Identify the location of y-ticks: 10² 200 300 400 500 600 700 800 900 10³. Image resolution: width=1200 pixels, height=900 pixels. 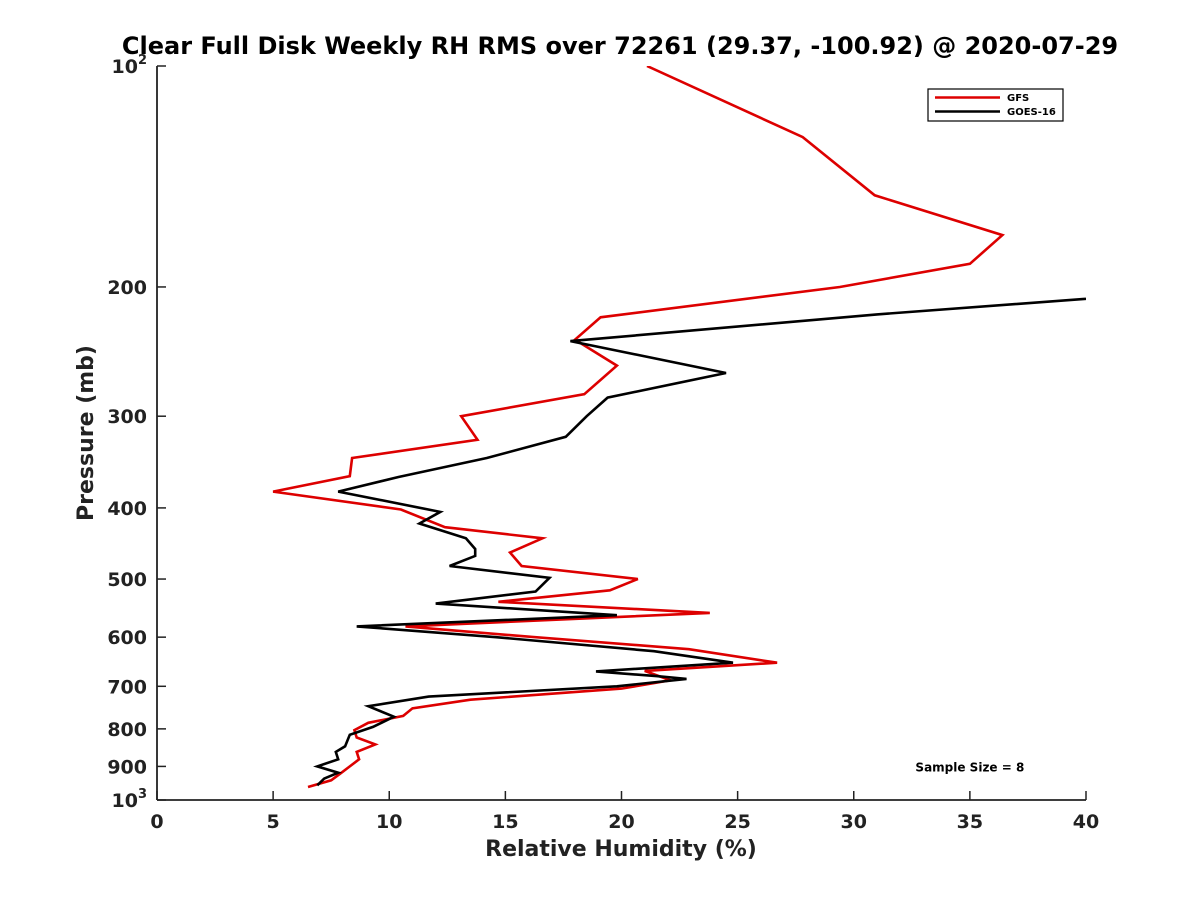
(136, 432).